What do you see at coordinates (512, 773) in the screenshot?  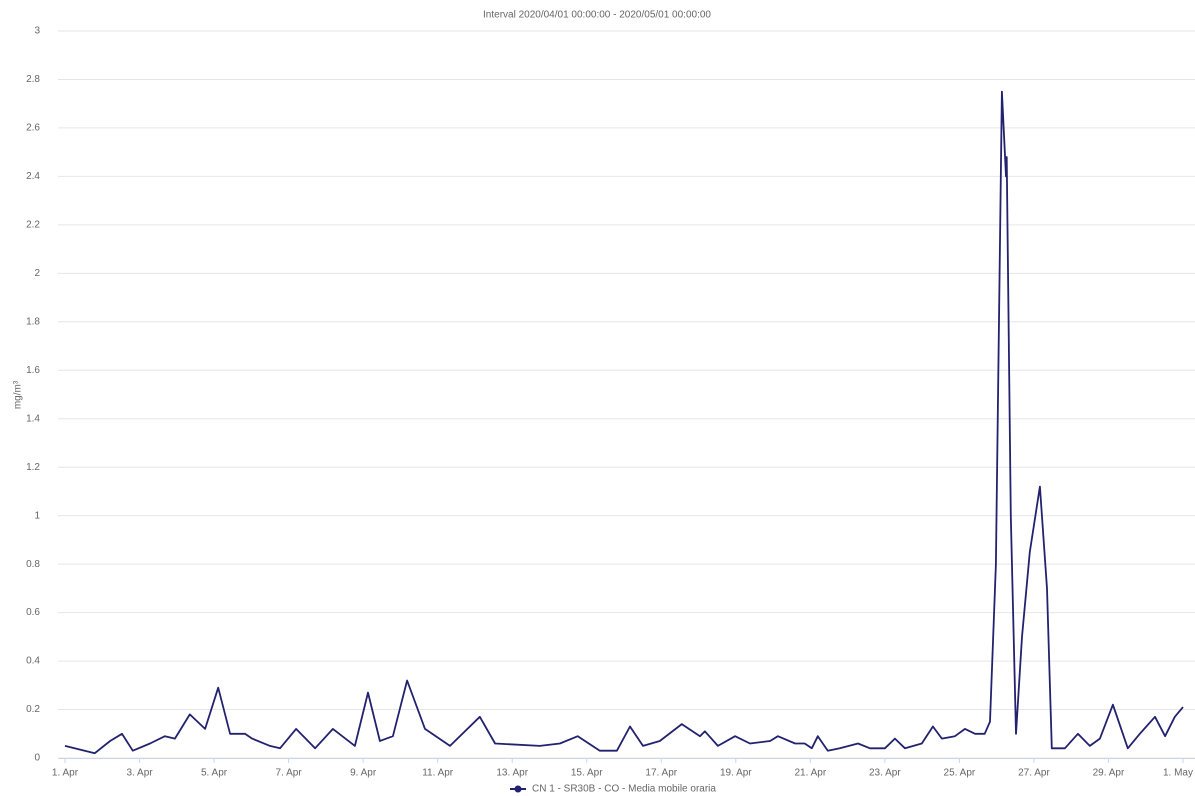 I see `x-tick-label: 13. Apr` at bounding box center [512, 773].